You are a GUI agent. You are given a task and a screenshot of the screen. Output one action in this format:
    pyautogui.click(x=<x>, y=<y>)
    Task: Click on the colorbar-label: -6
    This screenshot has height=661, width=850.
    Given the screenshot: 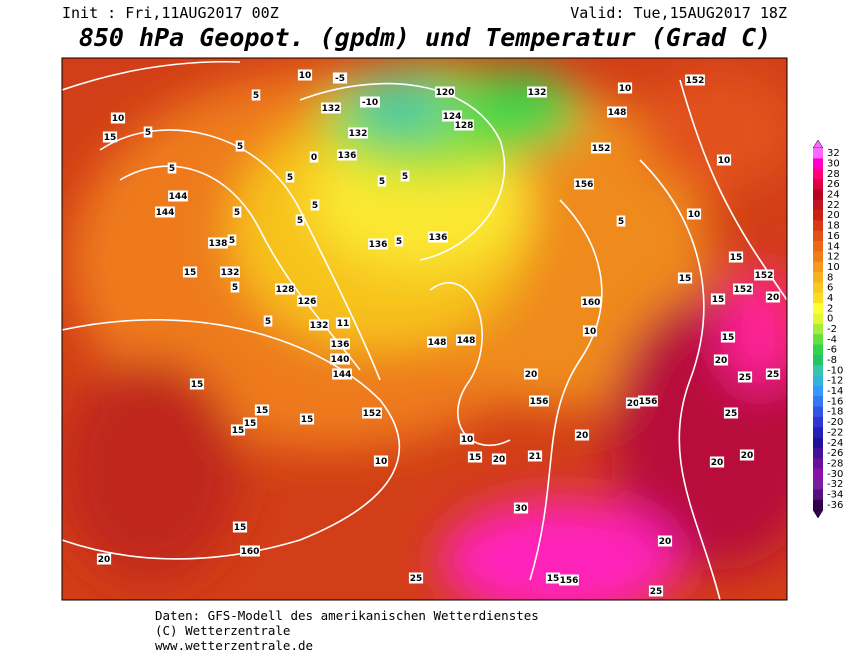 What is the action you would take?
    pyautogui.click(x=832, y=350)
    